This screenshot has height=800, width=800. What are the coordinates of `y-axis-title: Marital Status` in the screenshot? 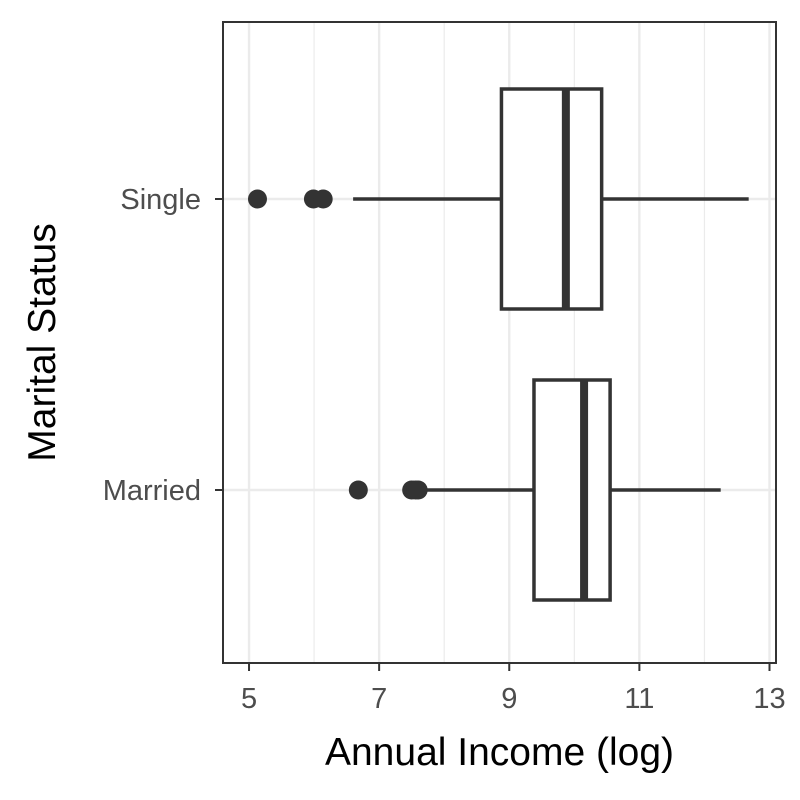 It's located at (42, 342).